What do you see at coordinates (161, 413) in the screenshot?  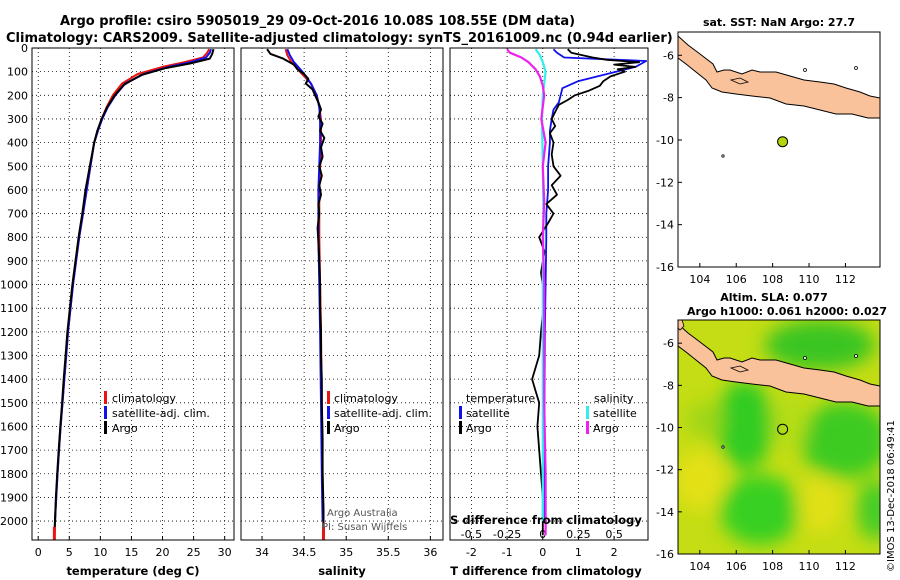 I see `legend-label-satellite: satellite-adj. clim.` at bounding box center [161, 413].